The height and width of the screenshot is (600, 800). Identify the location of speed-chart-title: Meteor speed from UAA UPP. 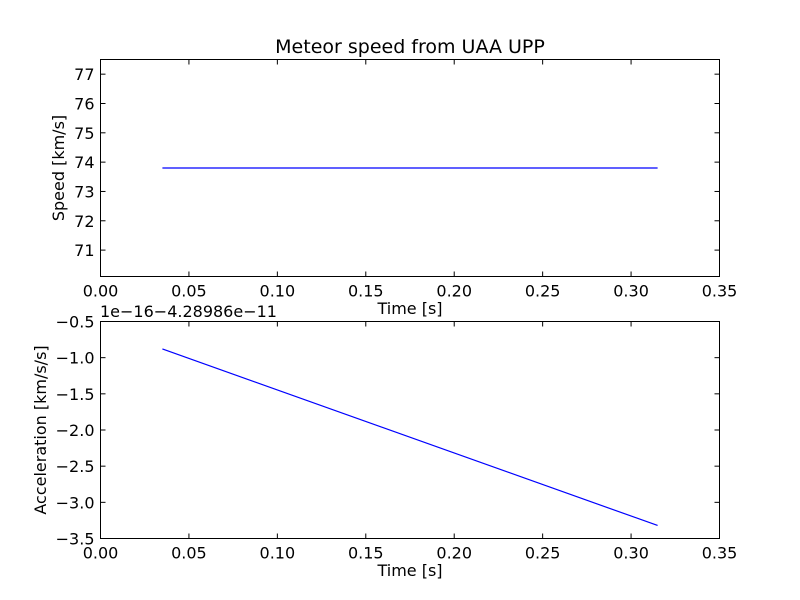
(410, 47).